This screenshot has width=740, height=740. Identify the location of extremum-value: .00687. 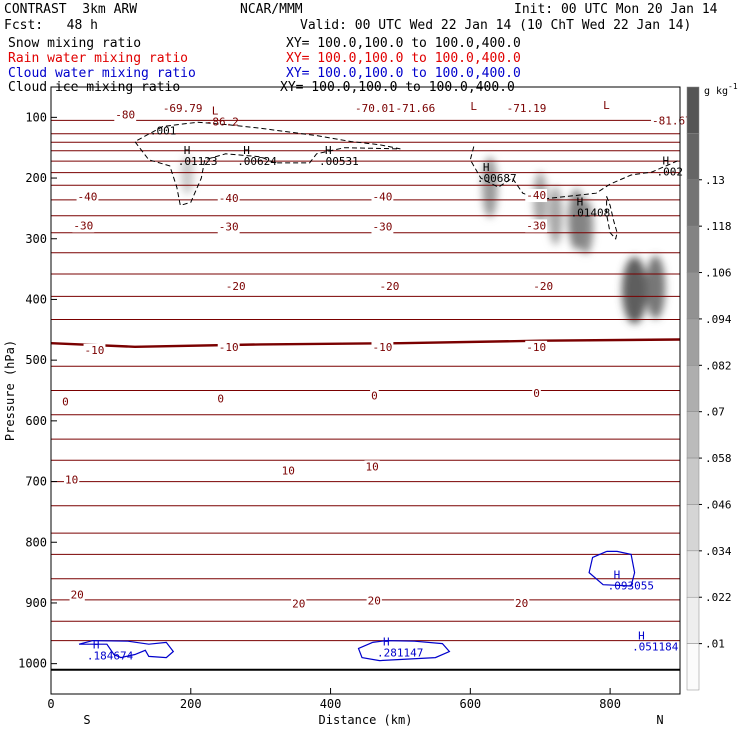
(497, 178).